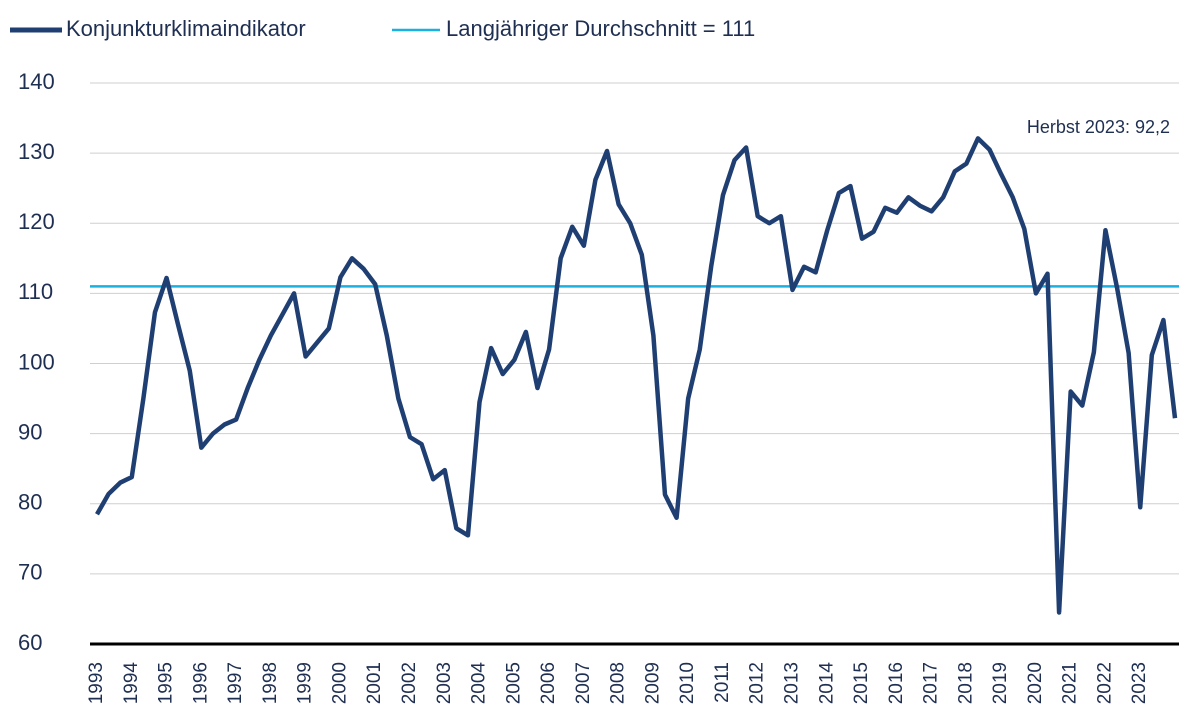  What do you see at coordinates (600, 28) in the screenshot?
I see `legend-label: Langjähriger Durchschnitt = 111` at bounding box center [600, 28].